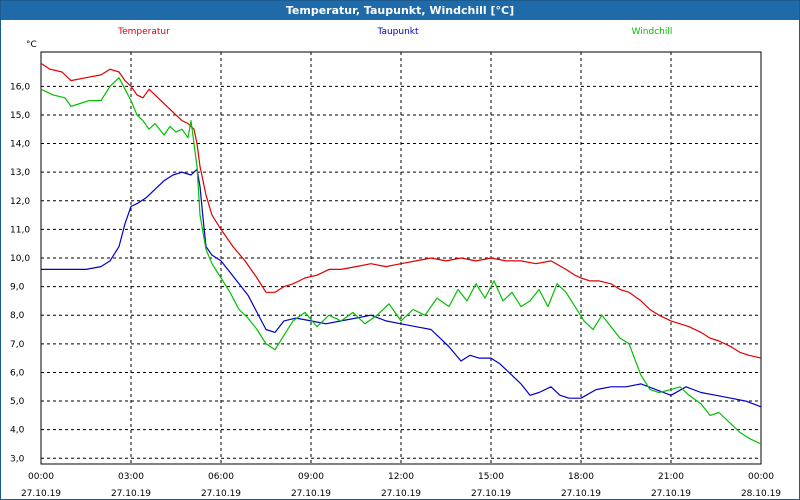 This screenshot has height=500, width=800. I want to click on y-tick-label: 16,0, so click(20, 87).